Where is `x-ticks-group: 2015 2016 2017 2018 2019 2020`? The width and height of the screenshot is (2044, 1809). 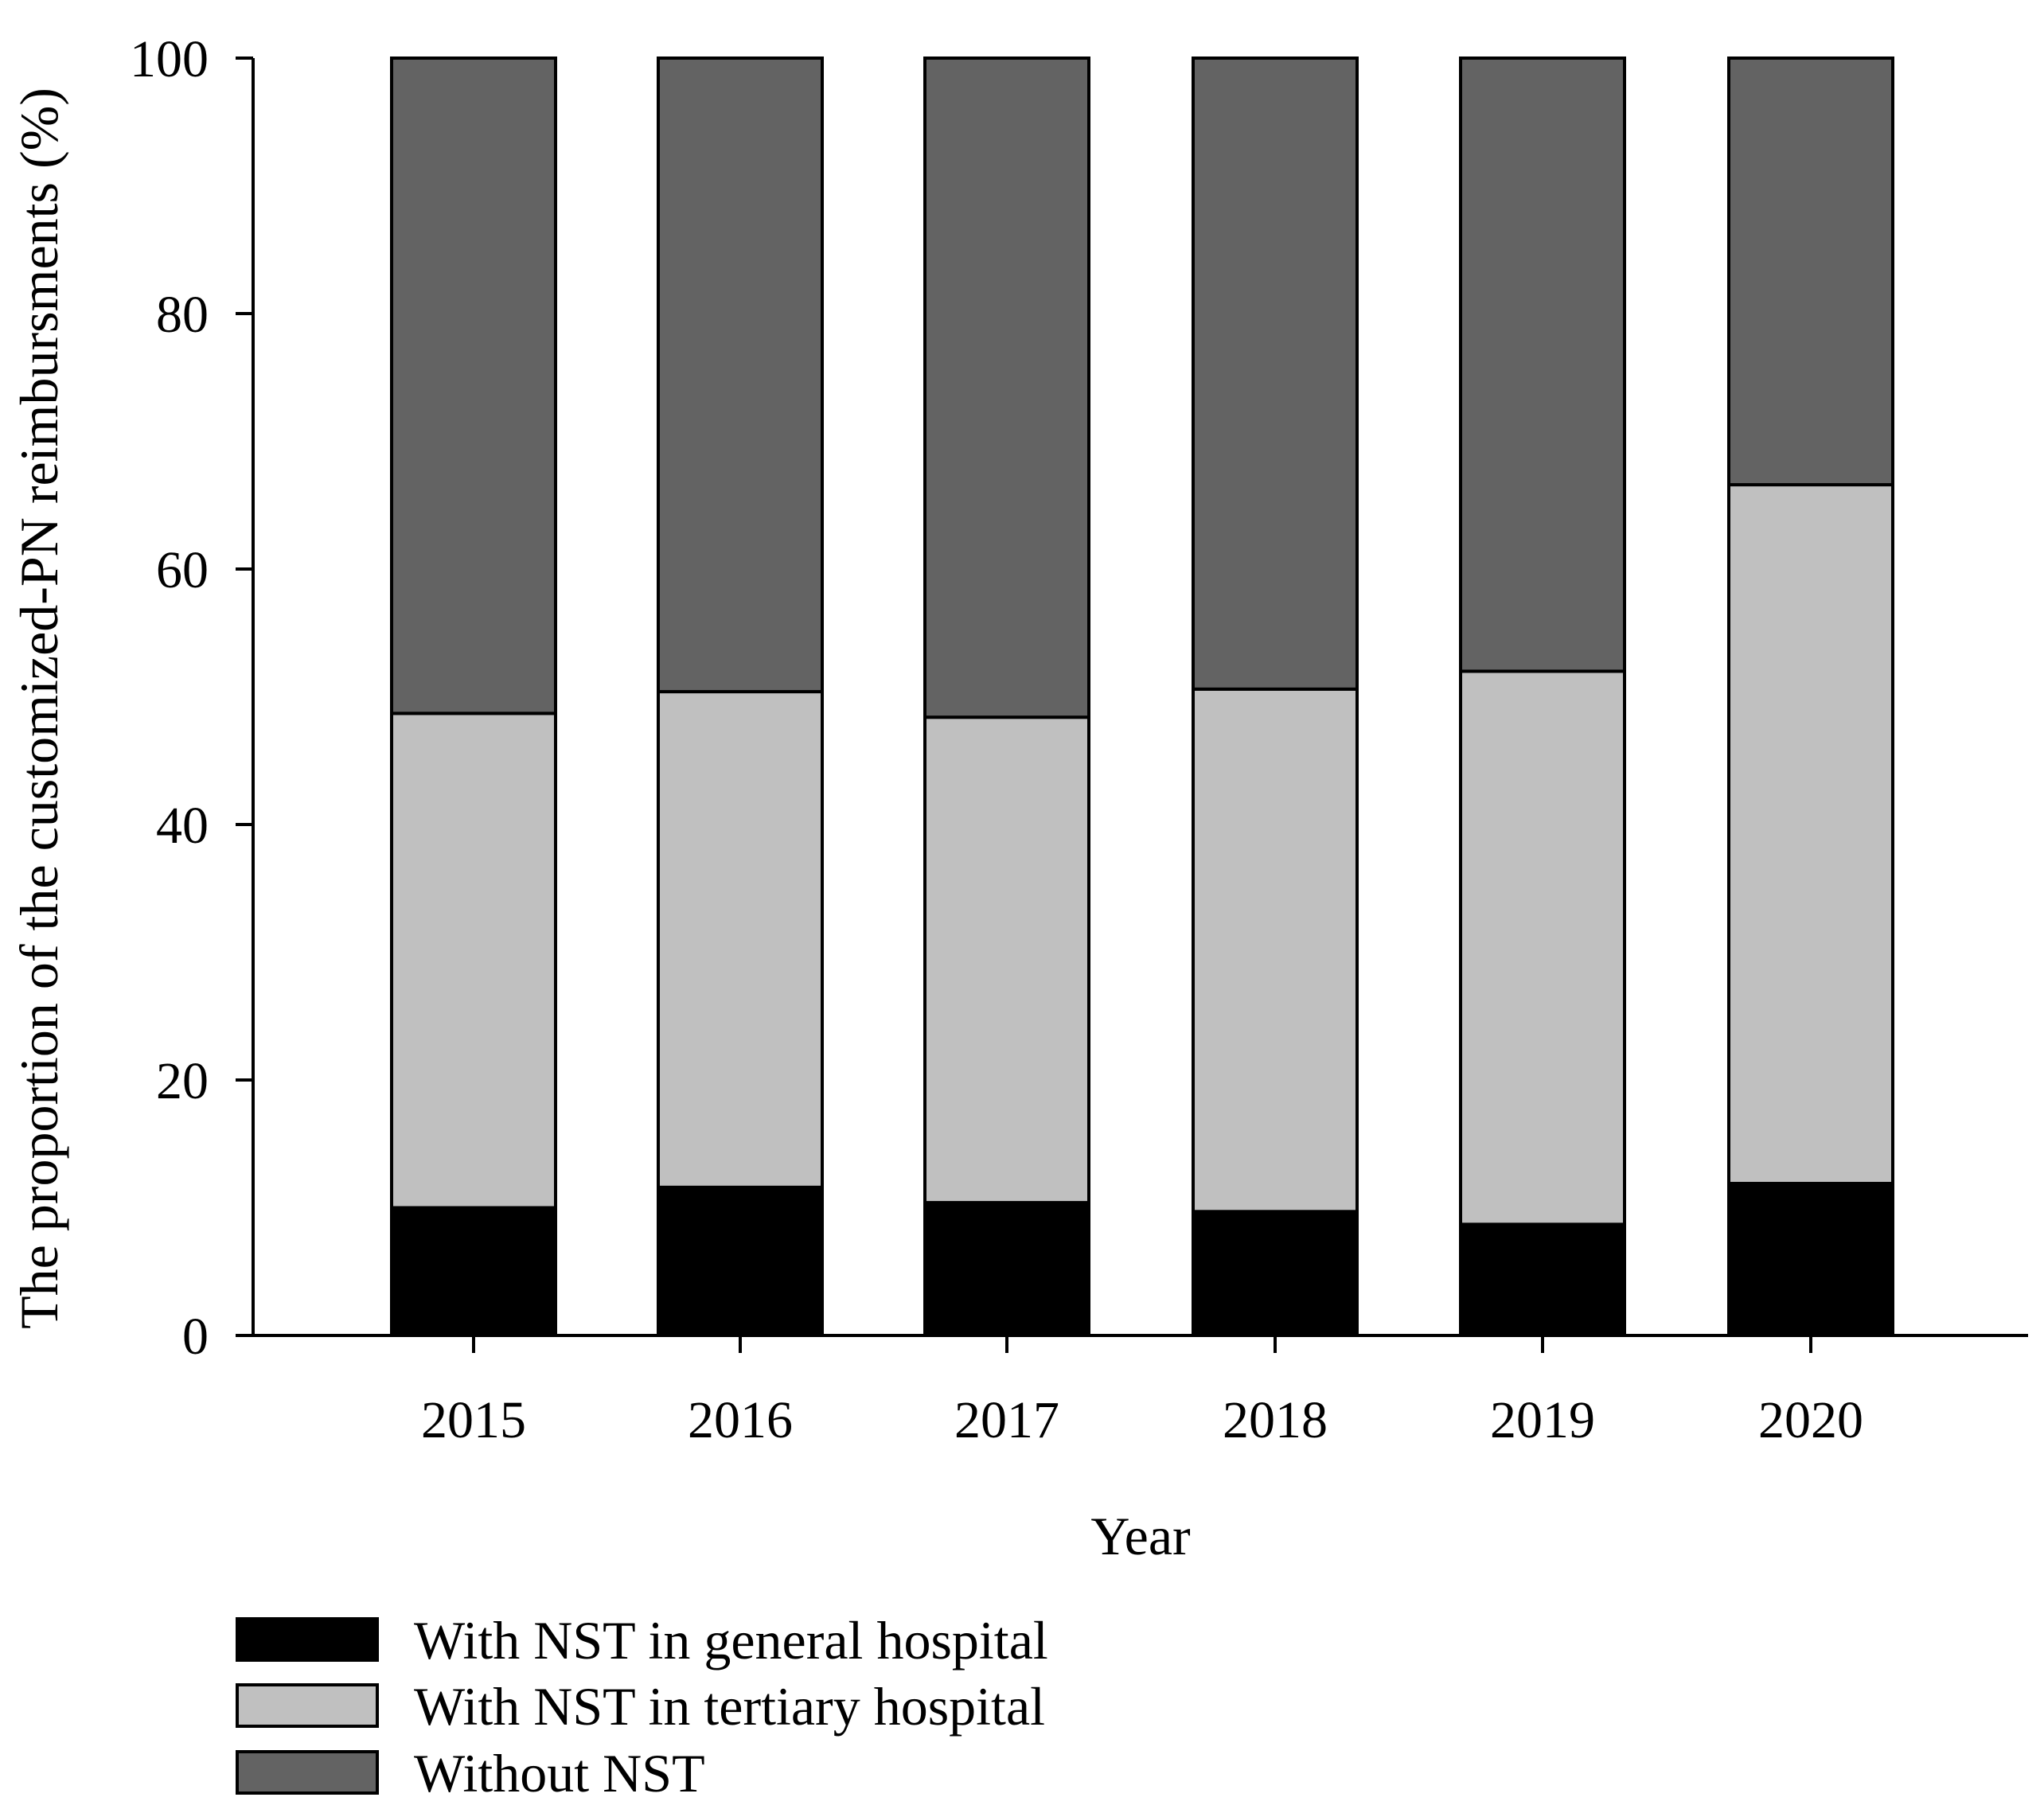
x-ticks-group: 2015 2016 2017 2018 2019 2020 is located at coordinates (1142, 1392).